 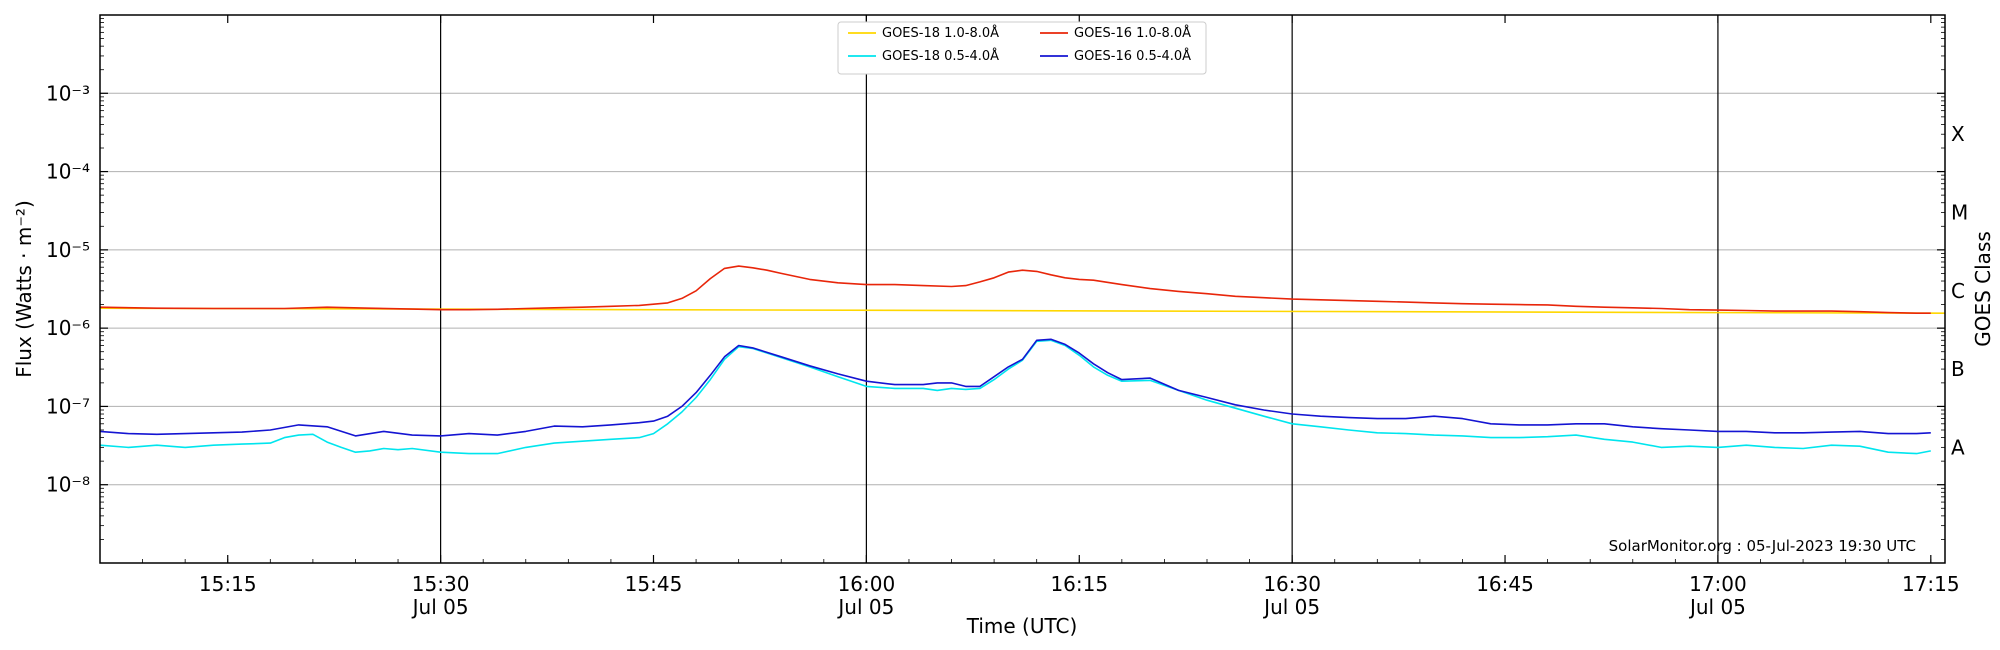 What do you see at coordinates (1718, 584) in the screenshot?
I see `x-tick-label: 17:00` at bounding box center [1718, 584].